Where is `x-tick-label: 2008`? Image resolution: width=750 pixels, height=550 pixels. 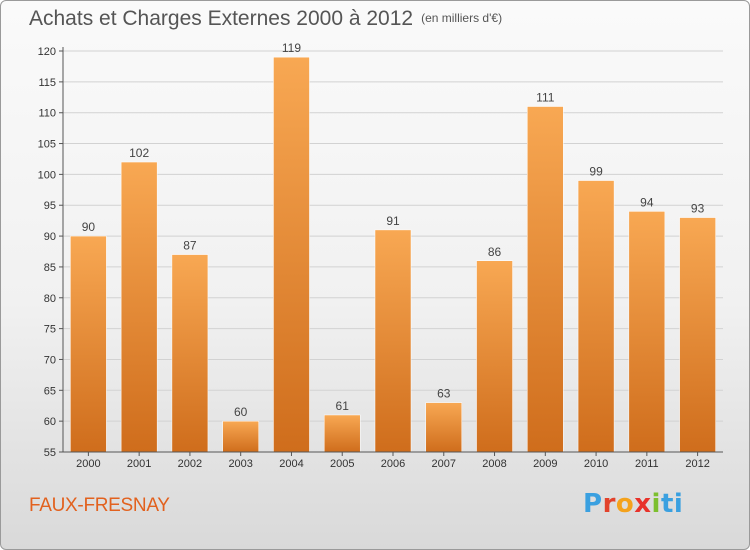
x-tick-label: 2008 is located at coordinates (494, 464).